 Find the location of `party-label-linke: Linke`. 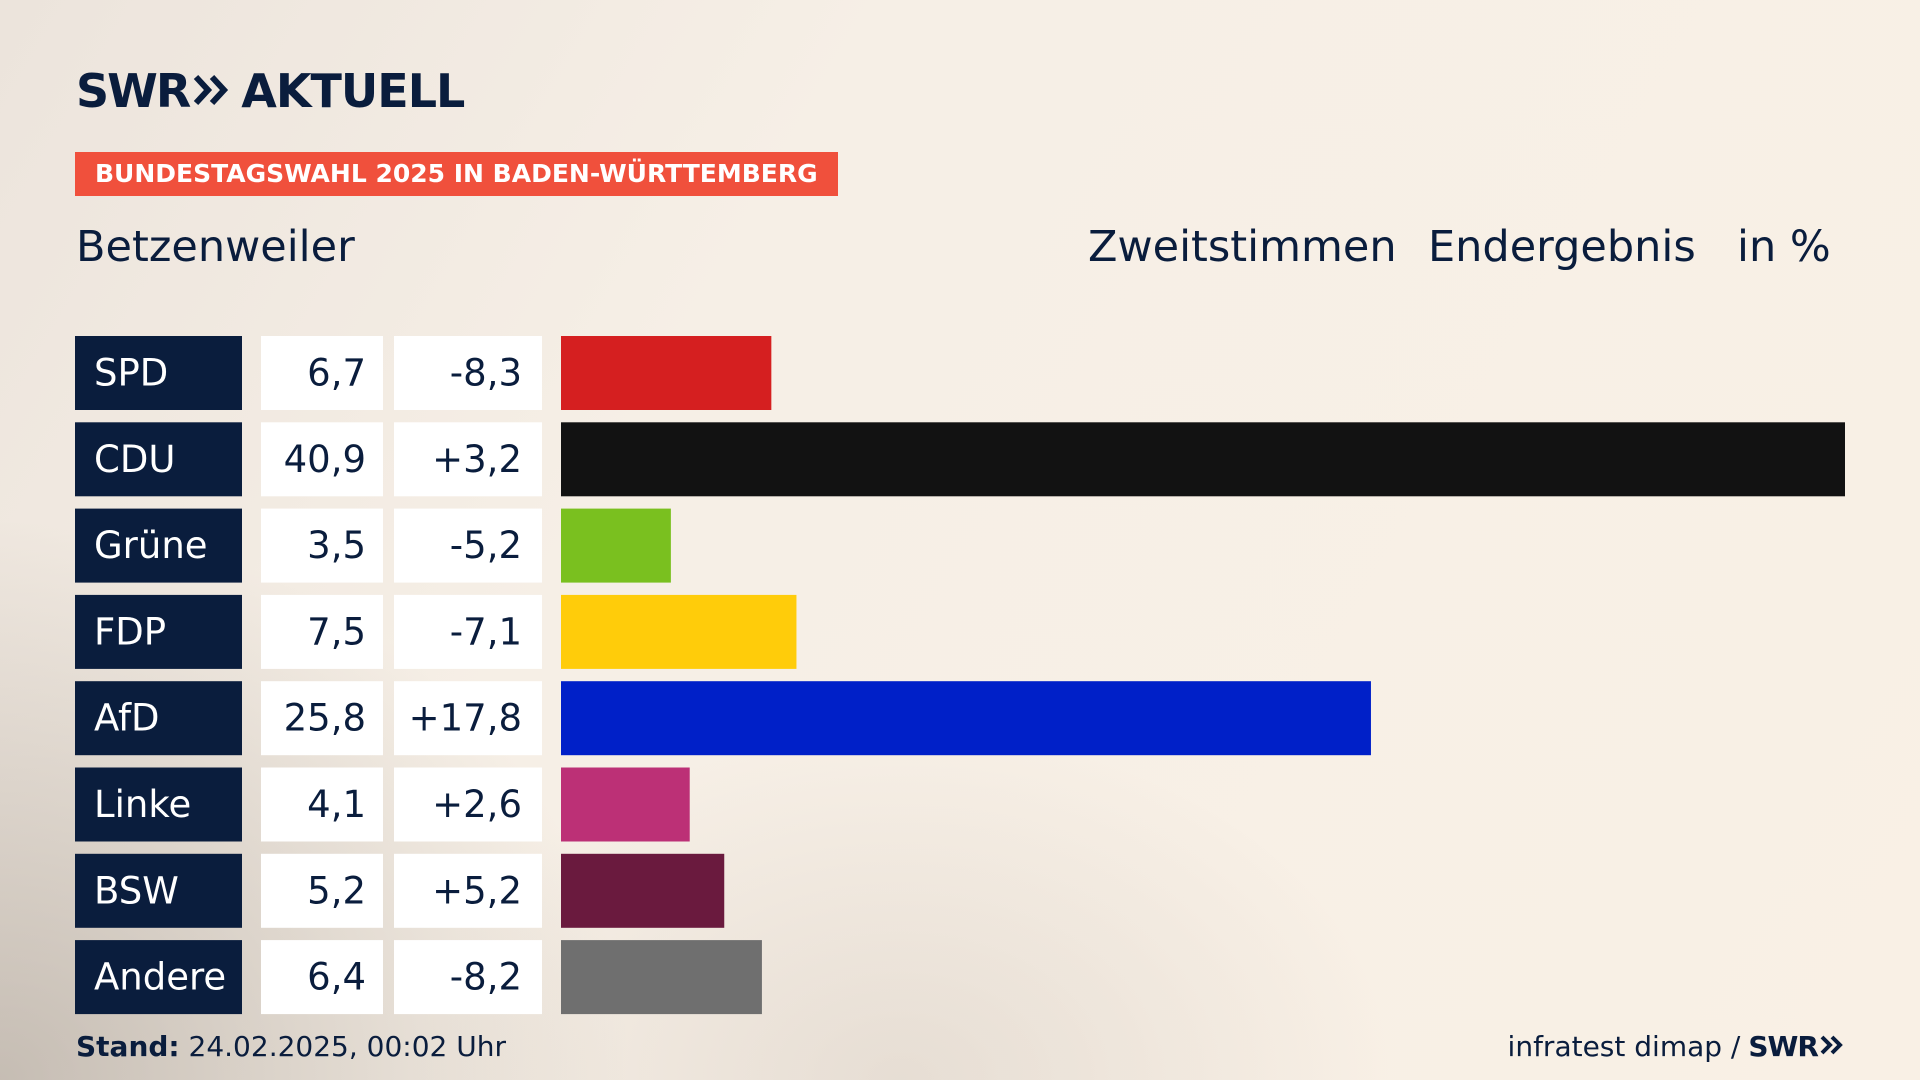

party-label-linke: Linke is located at coordinates (142, 804).